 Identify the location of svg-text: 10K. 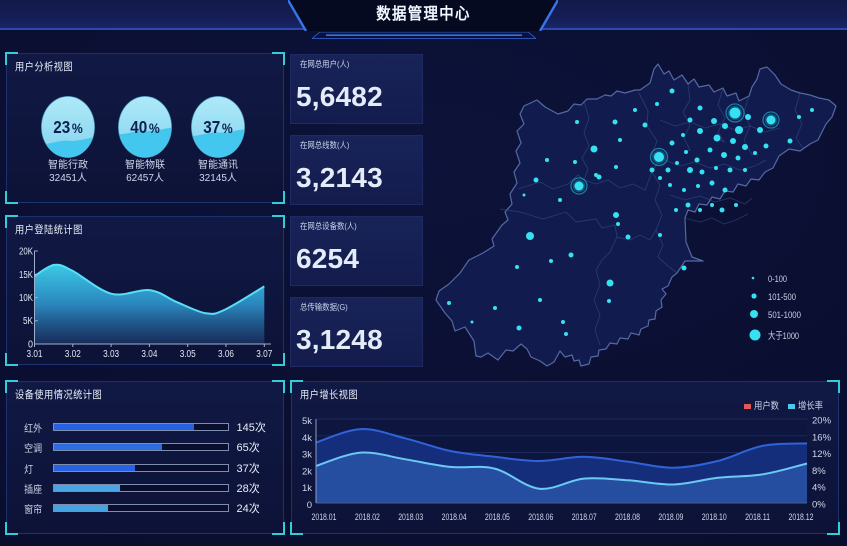
(26, 298).